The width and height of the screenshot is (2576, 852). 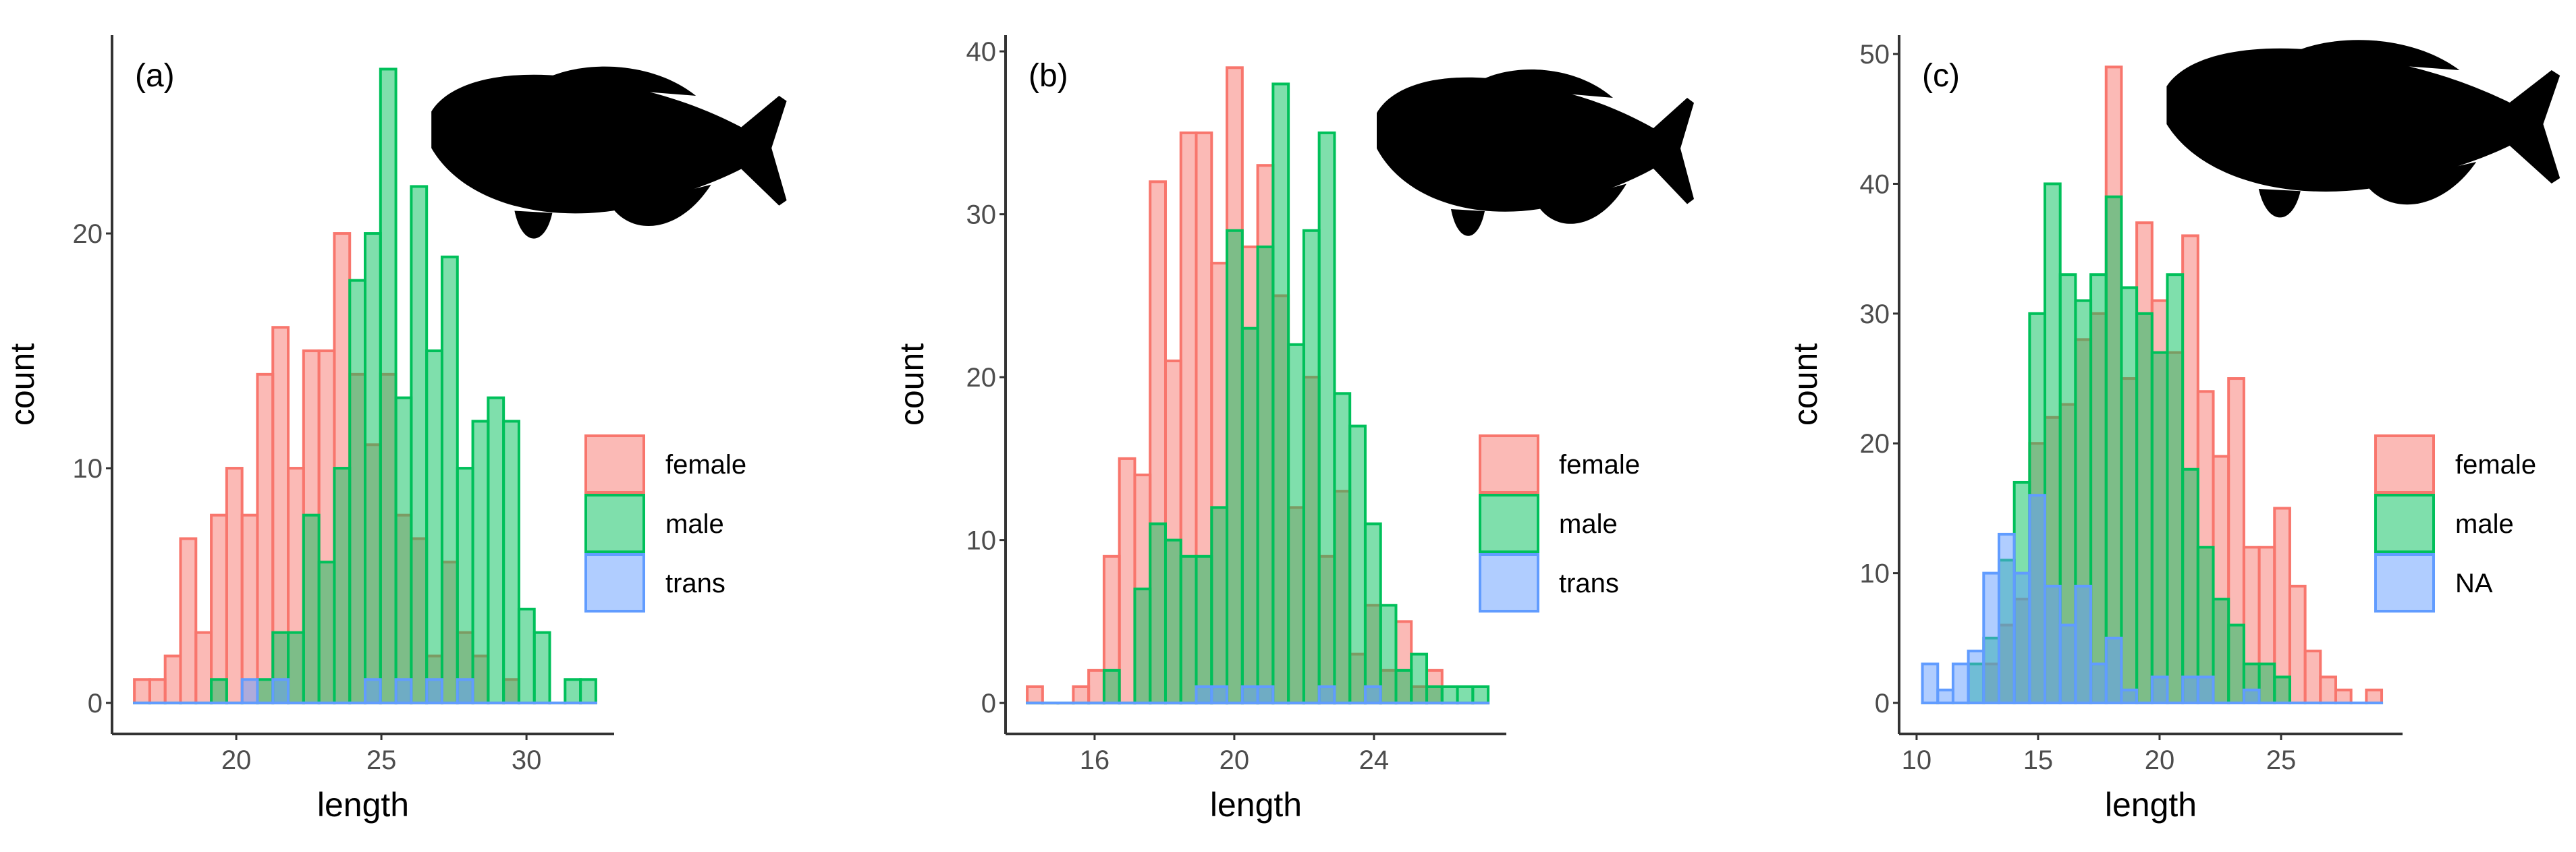 What do you see at coordinates (2363, 121) in the screenshot?
I see `goatfish-illustration-icon` at bounding box center [2363, 121].